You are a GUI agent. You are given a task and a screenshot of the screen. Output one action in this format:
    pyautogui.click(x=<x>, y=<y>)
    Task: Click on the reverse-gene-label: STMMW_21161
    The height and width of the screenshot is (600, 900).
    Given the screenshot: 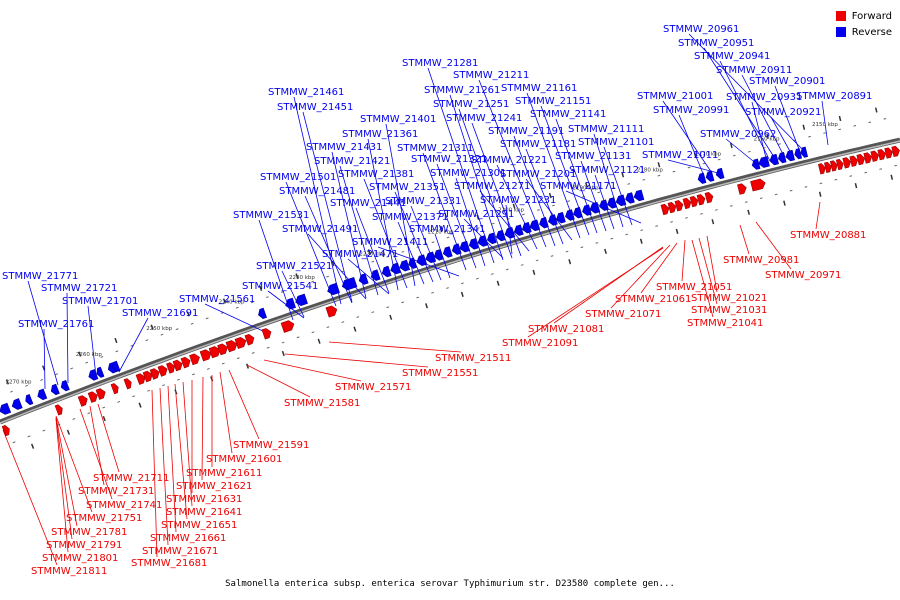 What is the action you would take?
    pyautogui.click(x=539, y=88)
    